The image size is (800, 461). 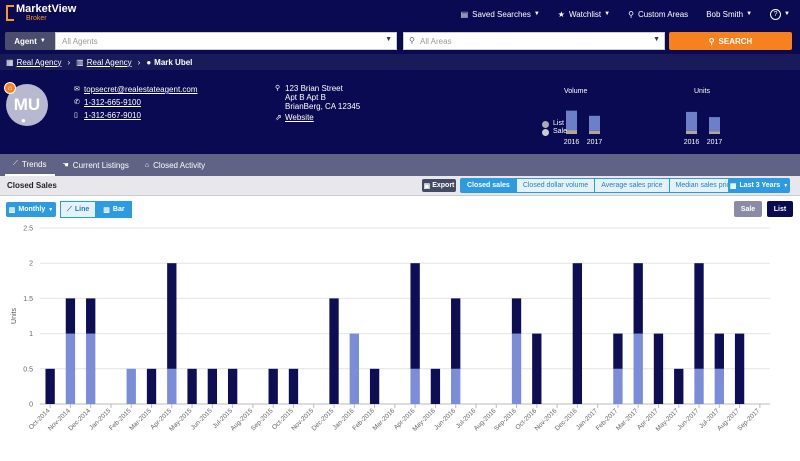 What do you see at coordinates (78, 209) in the screenshot?
I see `line-type-button: ⟋ Line` at bounding box center [78, 209].